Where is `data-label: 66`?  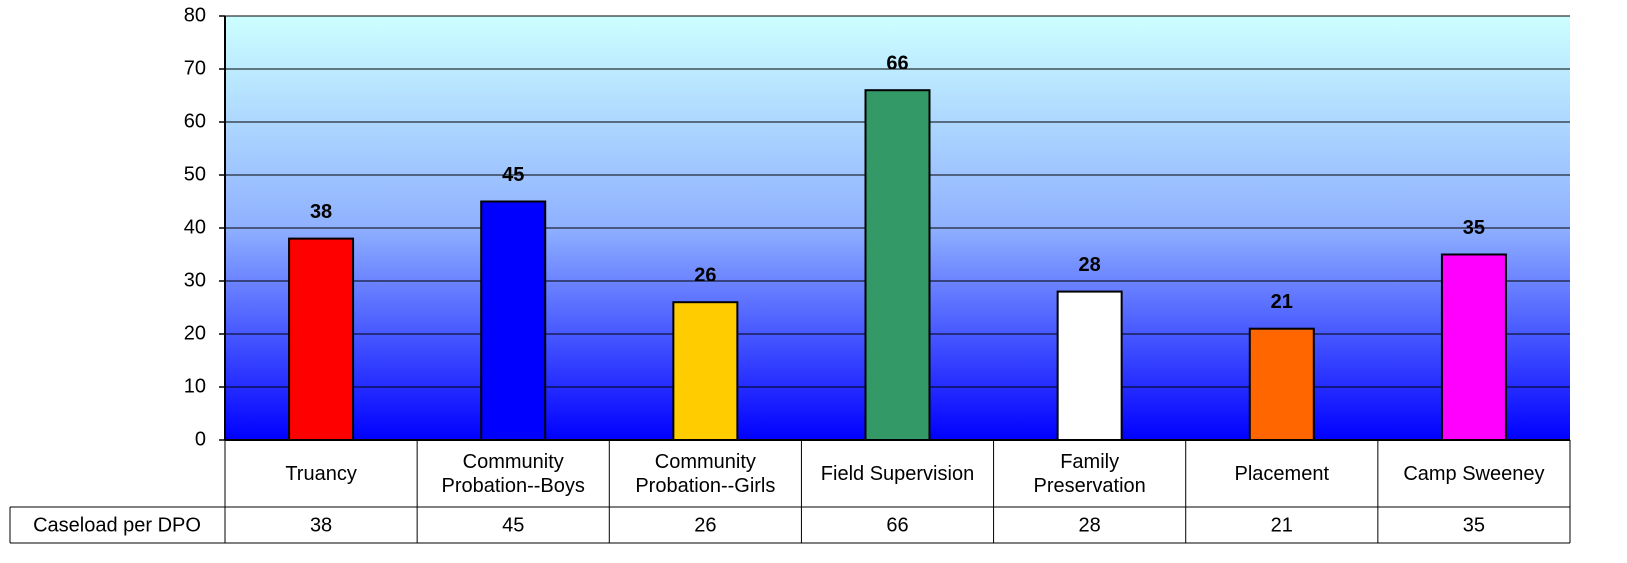 data-label: 66 is located at coordinates (897, 63).